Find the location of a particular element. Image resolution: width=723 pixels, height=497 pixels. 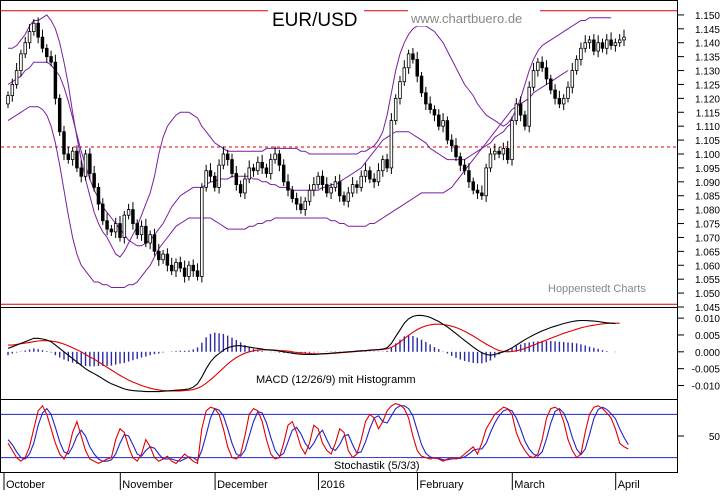

price-axis-tick-label: 1.065 is located at coordinates (707, 252).